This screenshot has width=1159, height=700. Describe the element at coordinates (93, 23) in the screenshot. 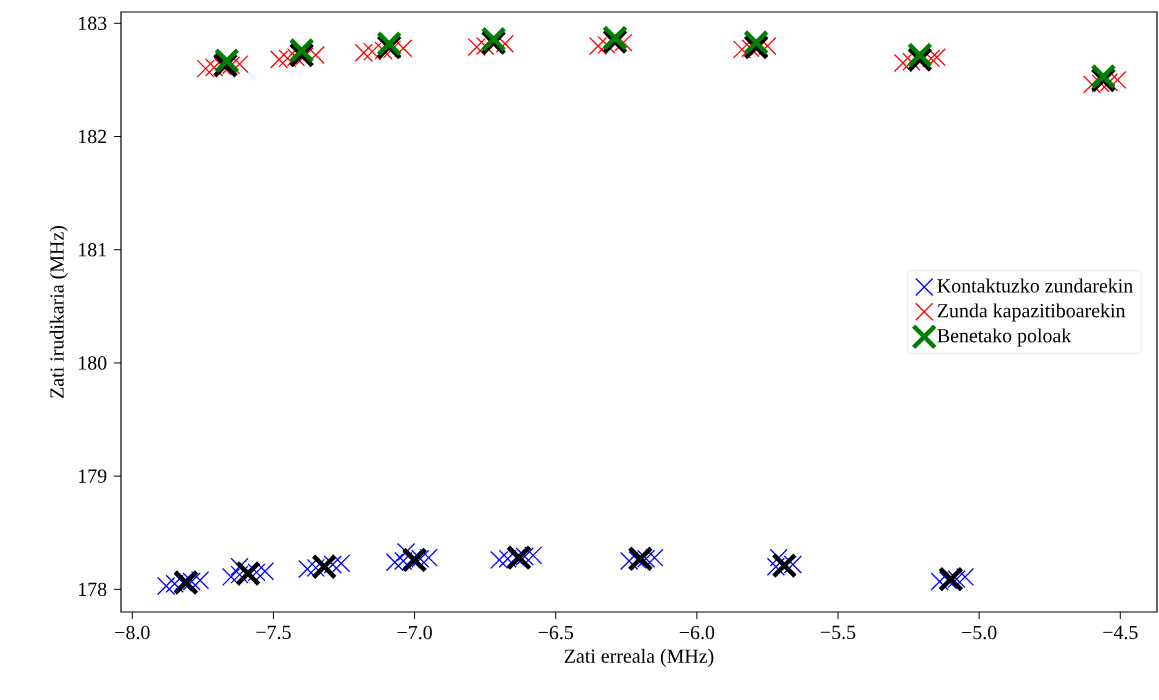

I see `y-tick-label: 183` at that location.